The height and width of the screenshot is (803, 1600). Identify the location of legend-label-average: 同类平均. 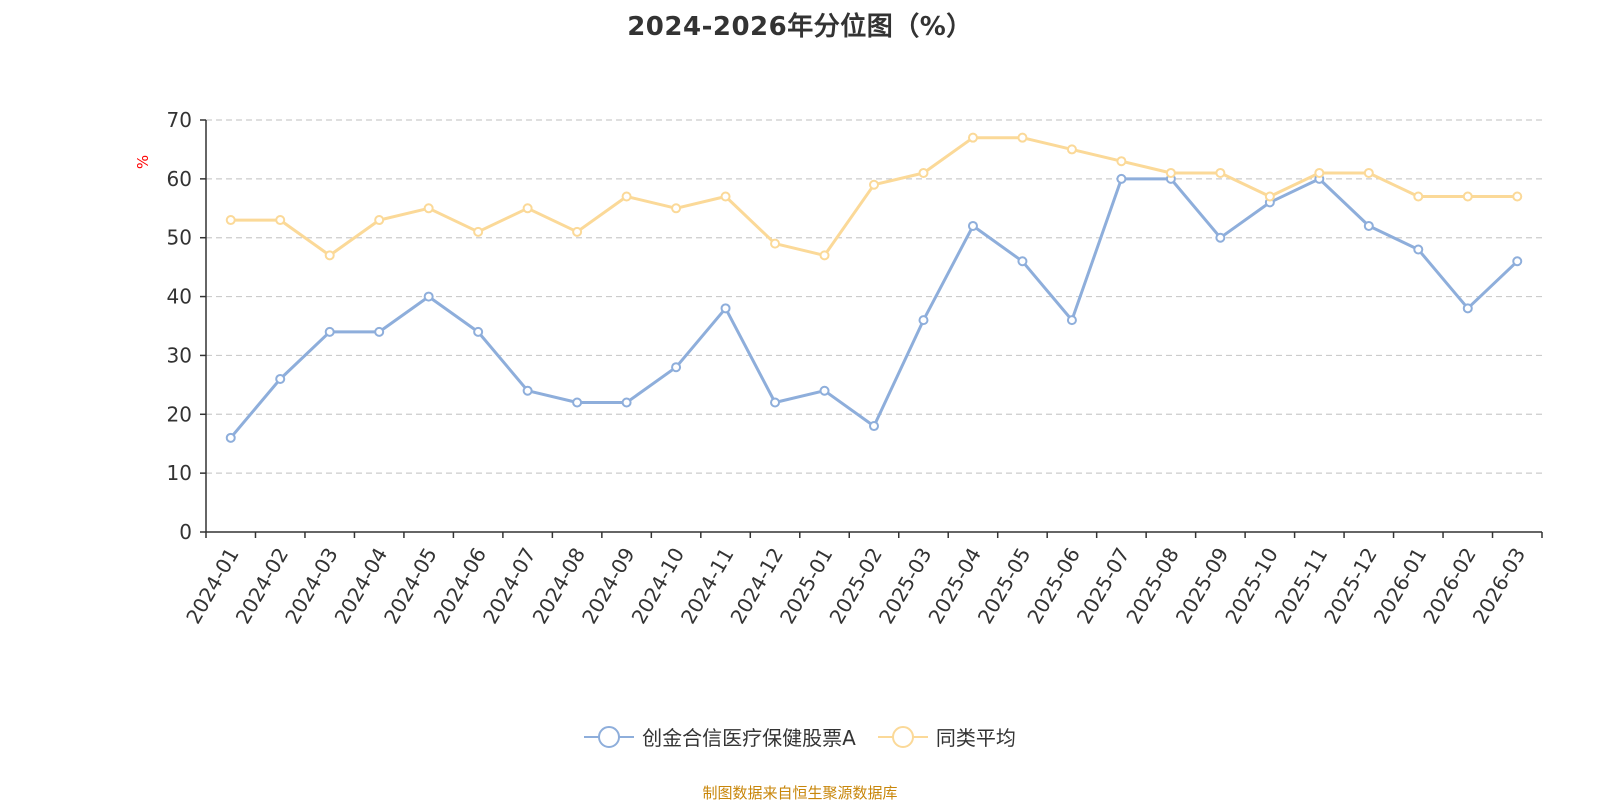
(975, 738).